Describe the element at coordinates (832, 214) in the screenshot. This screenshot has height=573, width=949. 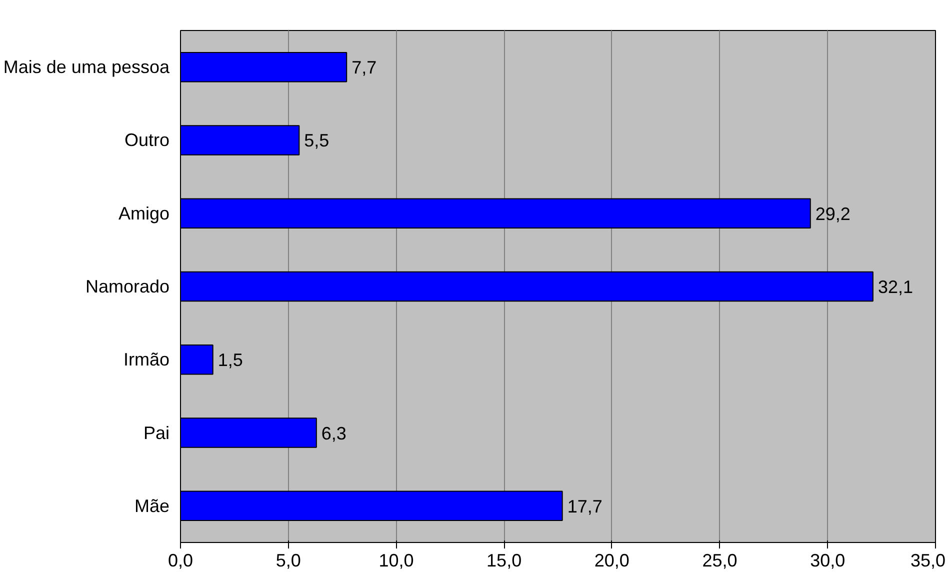
I see `data-label: 29,2` at that location.